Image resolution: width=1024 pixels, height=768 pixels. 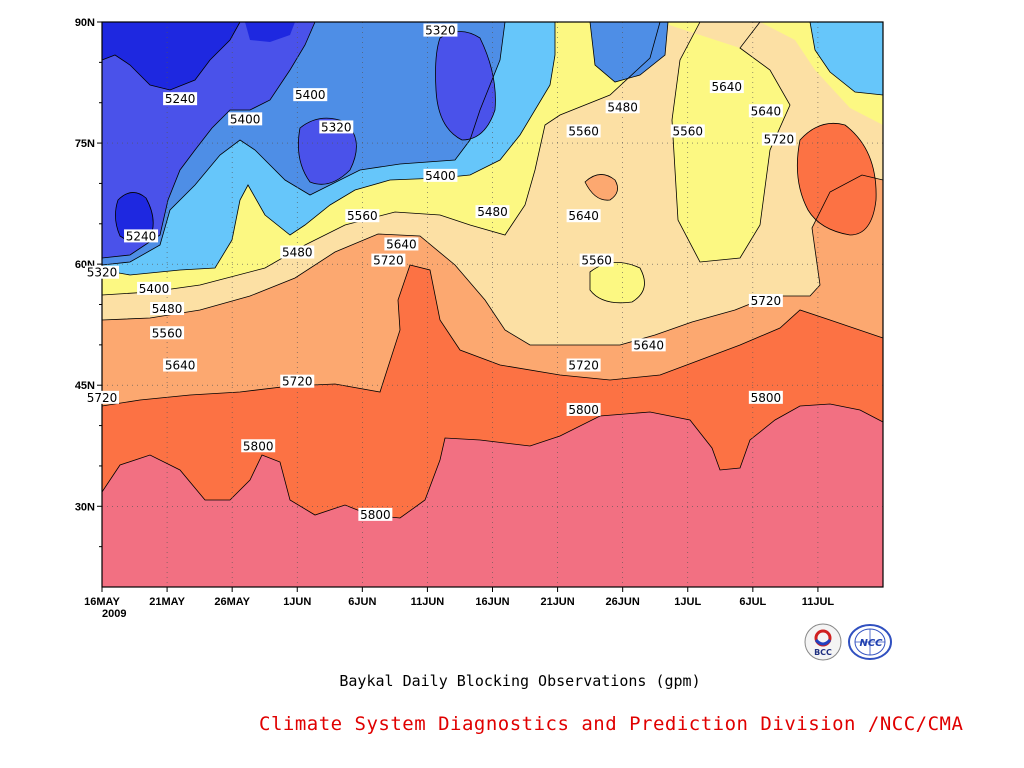 I want to click on y-tick-label: 30N, so click(x=85, y=507).